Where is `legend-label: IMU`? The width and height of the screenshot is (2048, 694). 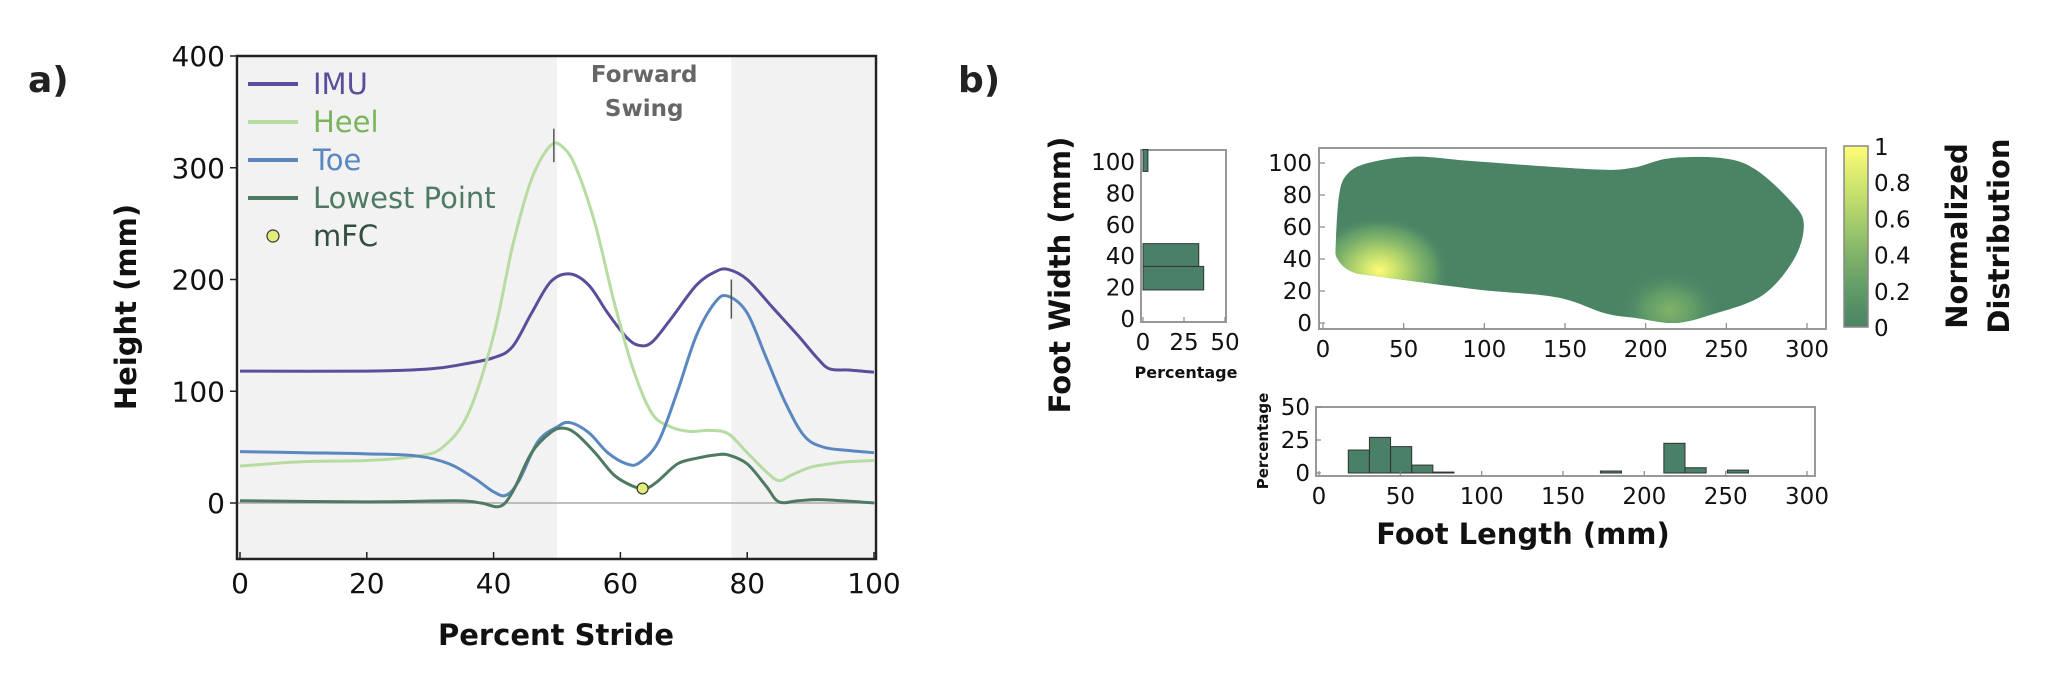
legend-label: IMU is located at coordinates (340, 84).